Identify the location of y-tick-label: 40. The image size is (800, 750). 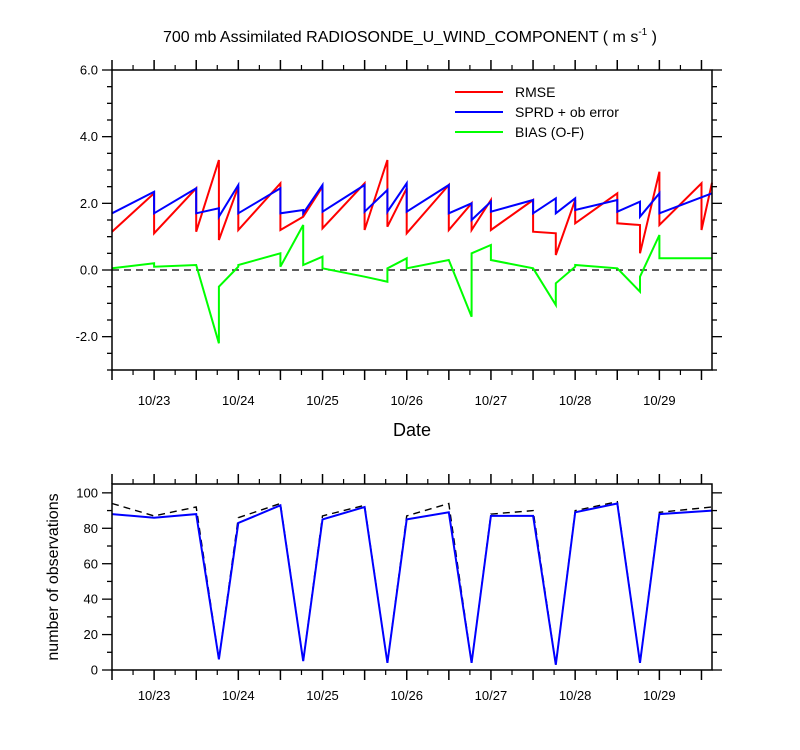
(91, 599).